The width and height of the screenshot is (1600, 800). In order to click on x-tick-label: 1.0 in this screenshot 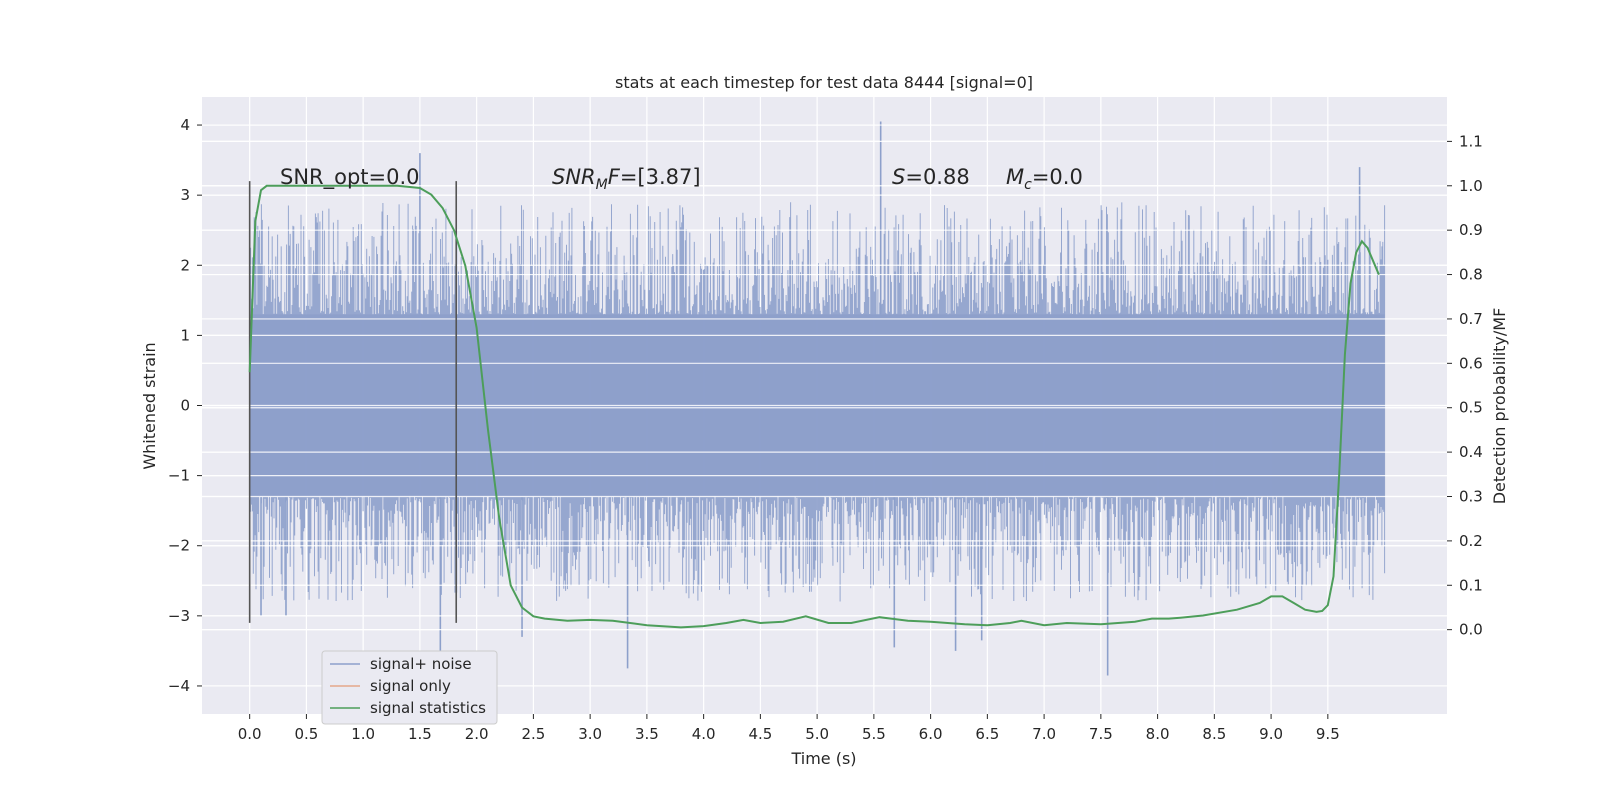, I will do `click(363, 734)`.